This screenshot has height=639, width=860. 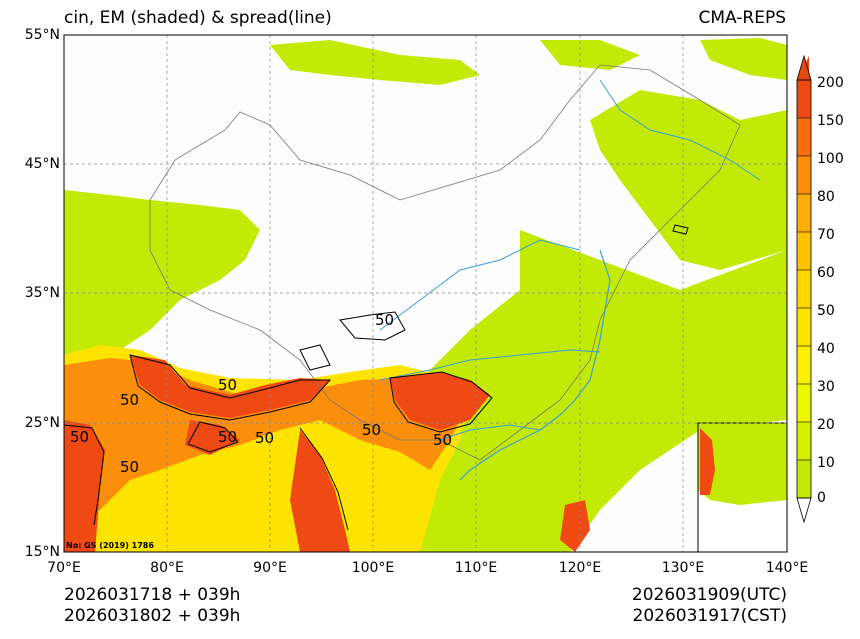 What do you see at coordinates (826, 235) in the screenshot?
I see `colorbar-tick: 70` at bounding box center [826, 235].